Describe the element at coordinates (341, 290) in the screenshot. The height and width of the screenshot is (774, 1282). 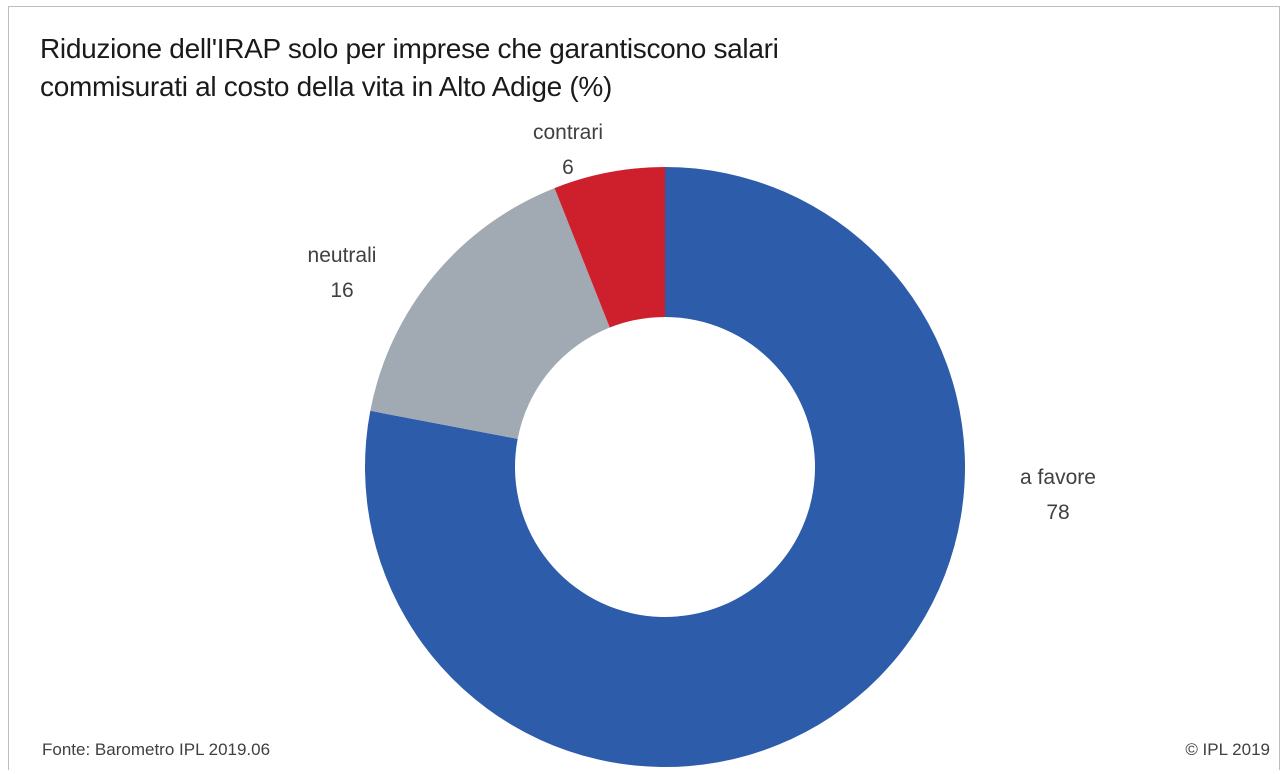
I see `slice-value-neutrali: 16` at that location.